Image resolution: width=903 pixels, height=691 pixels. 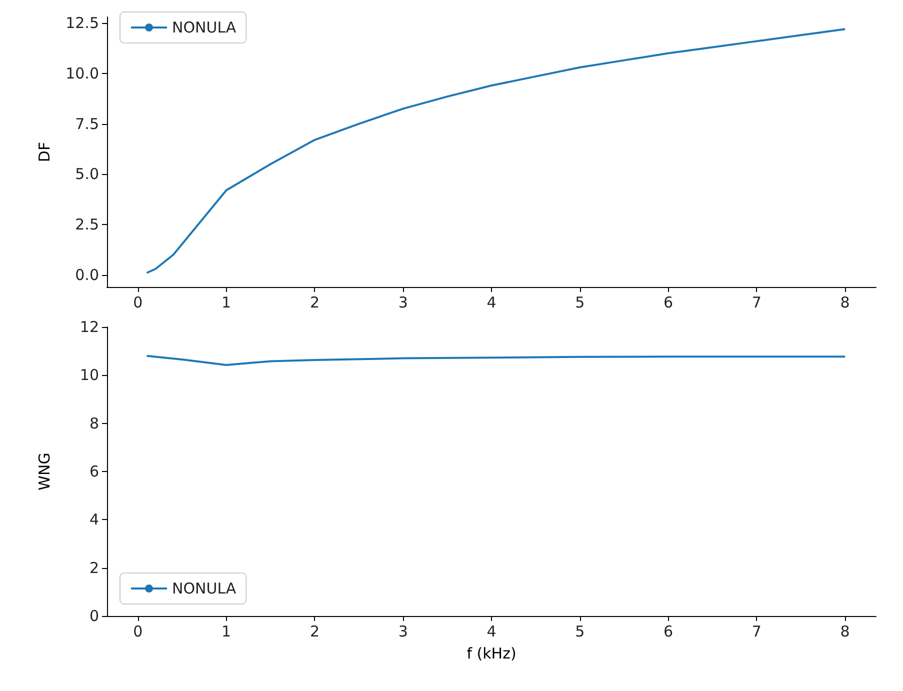 What do you see at coordinates (491, 653) in the screenshot?
I see `x-axis-title: f (kHz)` at bounding box center [491, 653].